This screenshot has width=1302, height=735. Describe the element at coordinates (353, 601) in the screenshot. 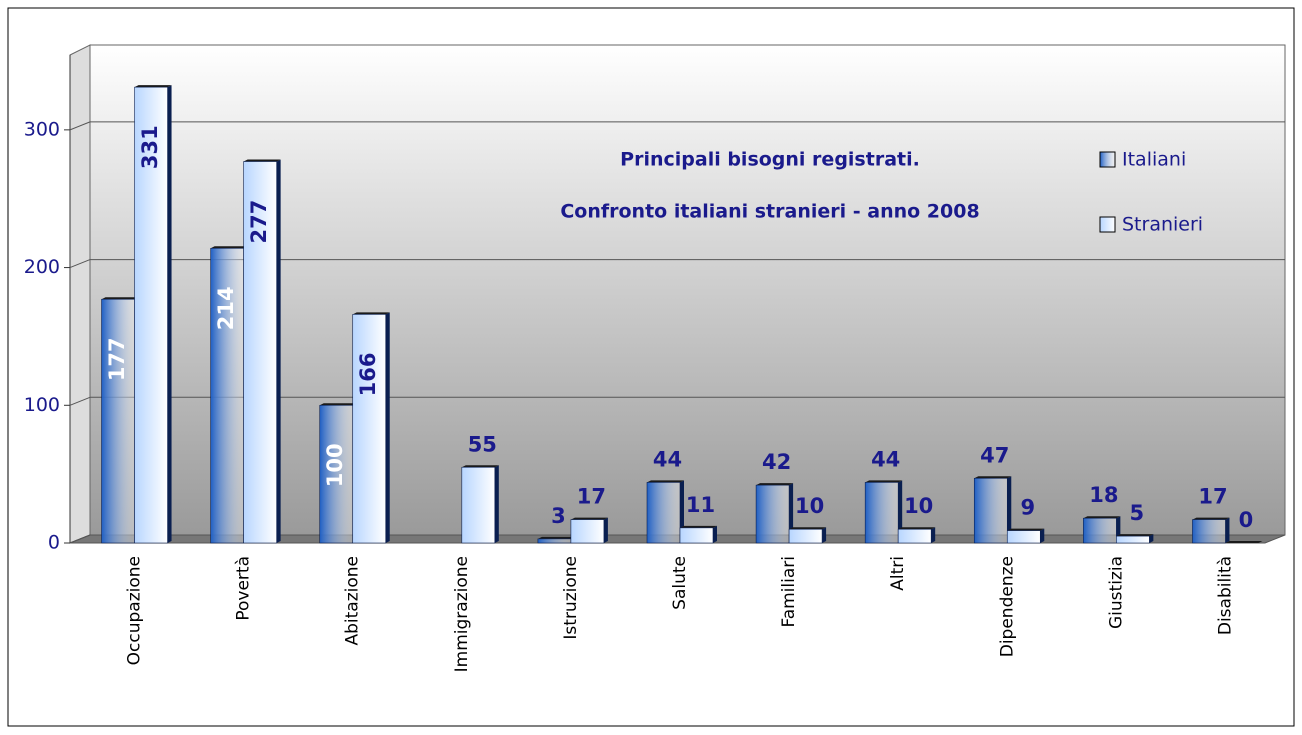

I see `x-tick-label: Abitazione` at that location.